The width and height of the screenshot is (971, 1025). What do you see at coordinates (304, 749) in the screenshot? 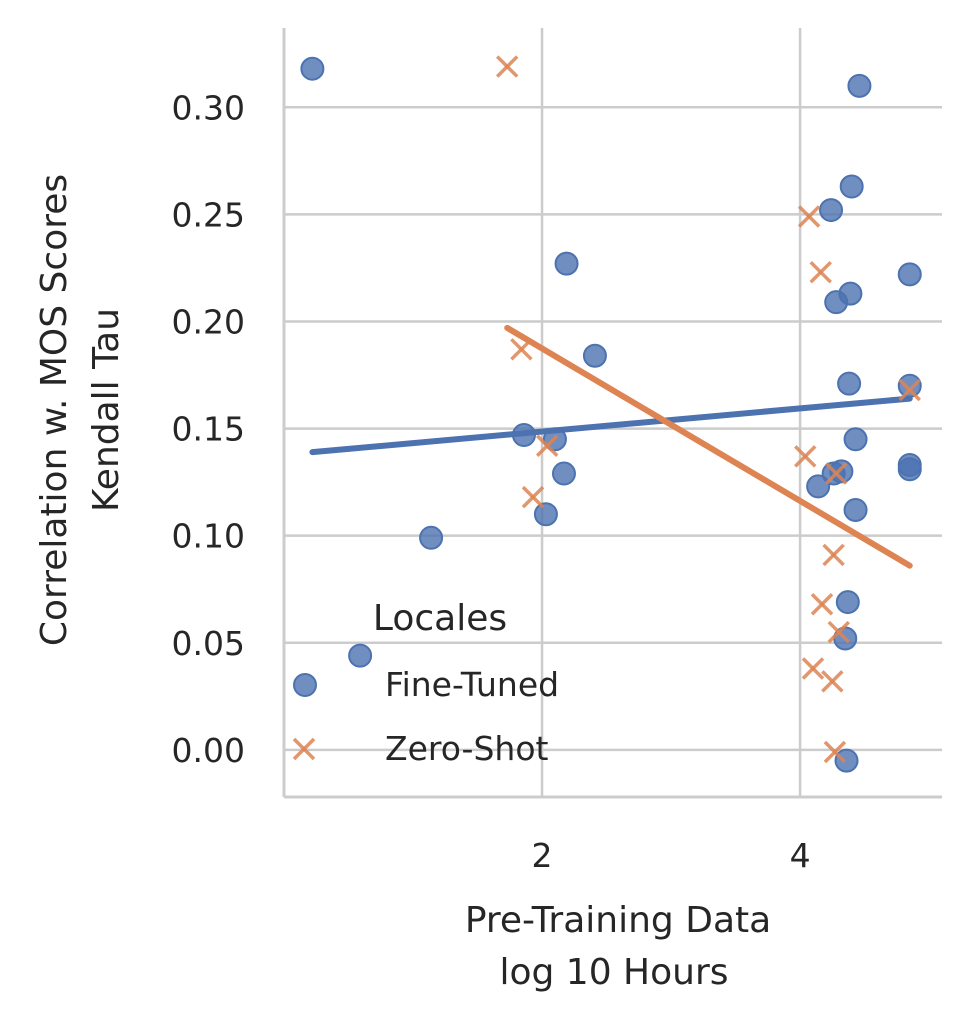
I see `legend-marker-zero-shot` at bounding box center [304, 749].